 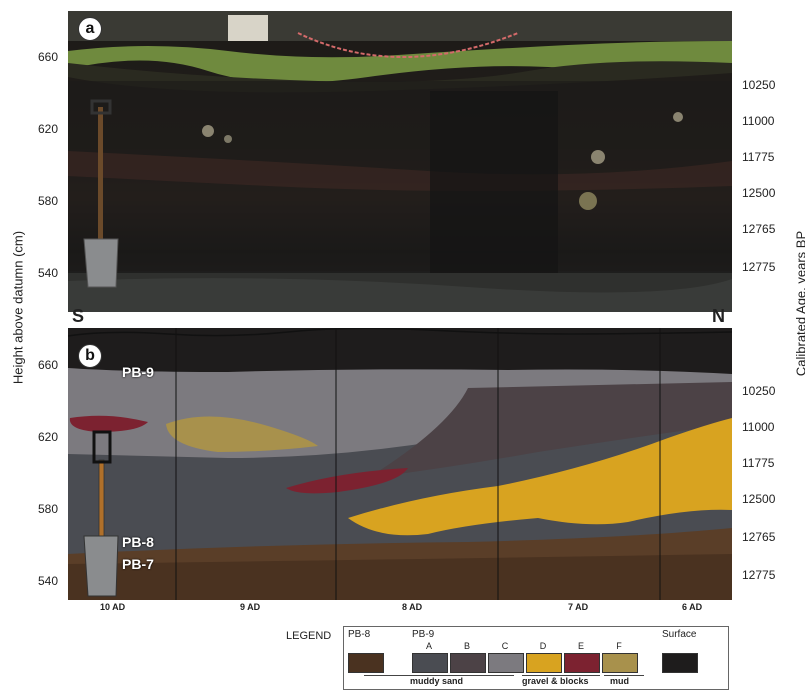 What do you see at coordinates (43, 129) in the screenshot?
I see `panel-a-ytick: 620` at bounding box center [43, 129].